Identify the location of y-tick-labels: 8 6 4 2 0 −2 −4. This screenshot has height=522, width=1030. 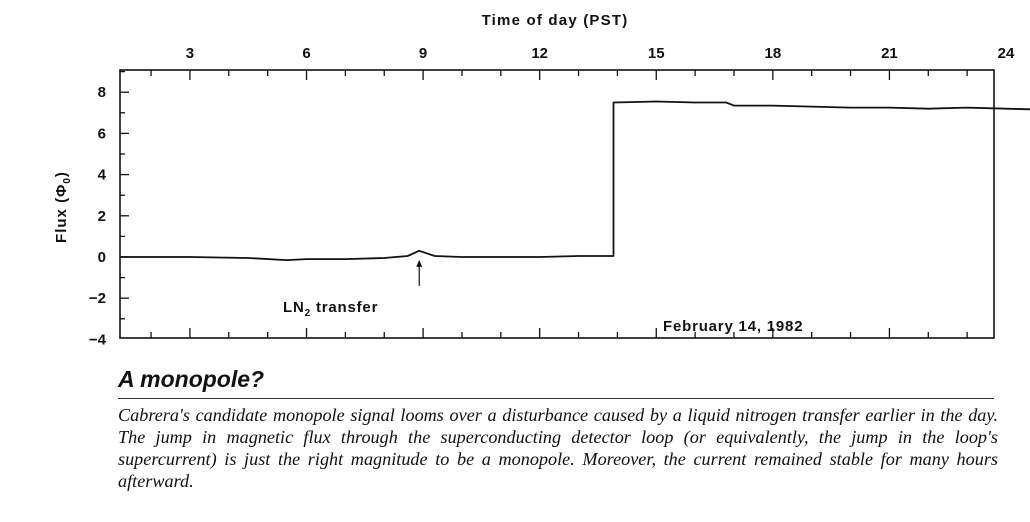
(98, 216).